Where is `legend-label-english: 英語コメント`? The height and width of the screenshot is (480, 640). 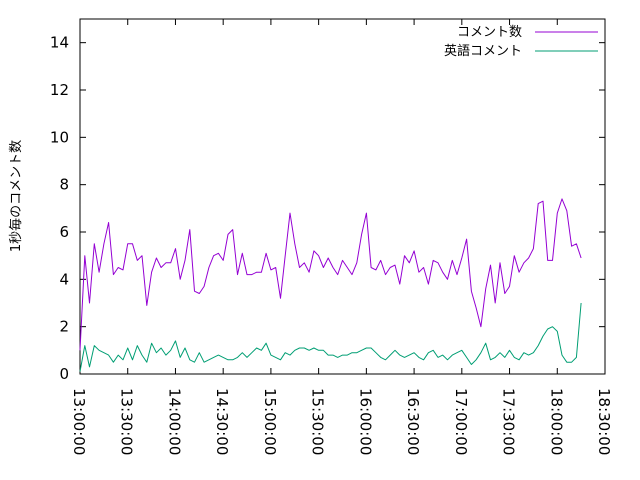
legend-label-english: 英語コメント is located at coordinates (483, 51).